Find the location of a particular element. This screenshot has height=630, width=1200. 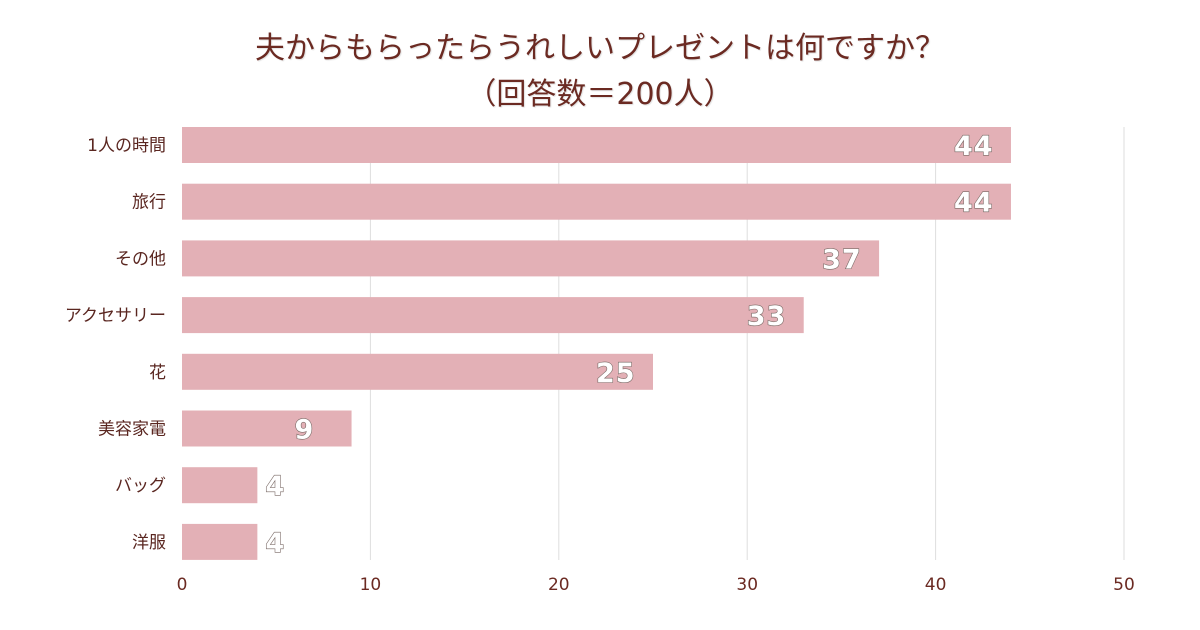

category-label: その他 is located at coordinates (140, 259).